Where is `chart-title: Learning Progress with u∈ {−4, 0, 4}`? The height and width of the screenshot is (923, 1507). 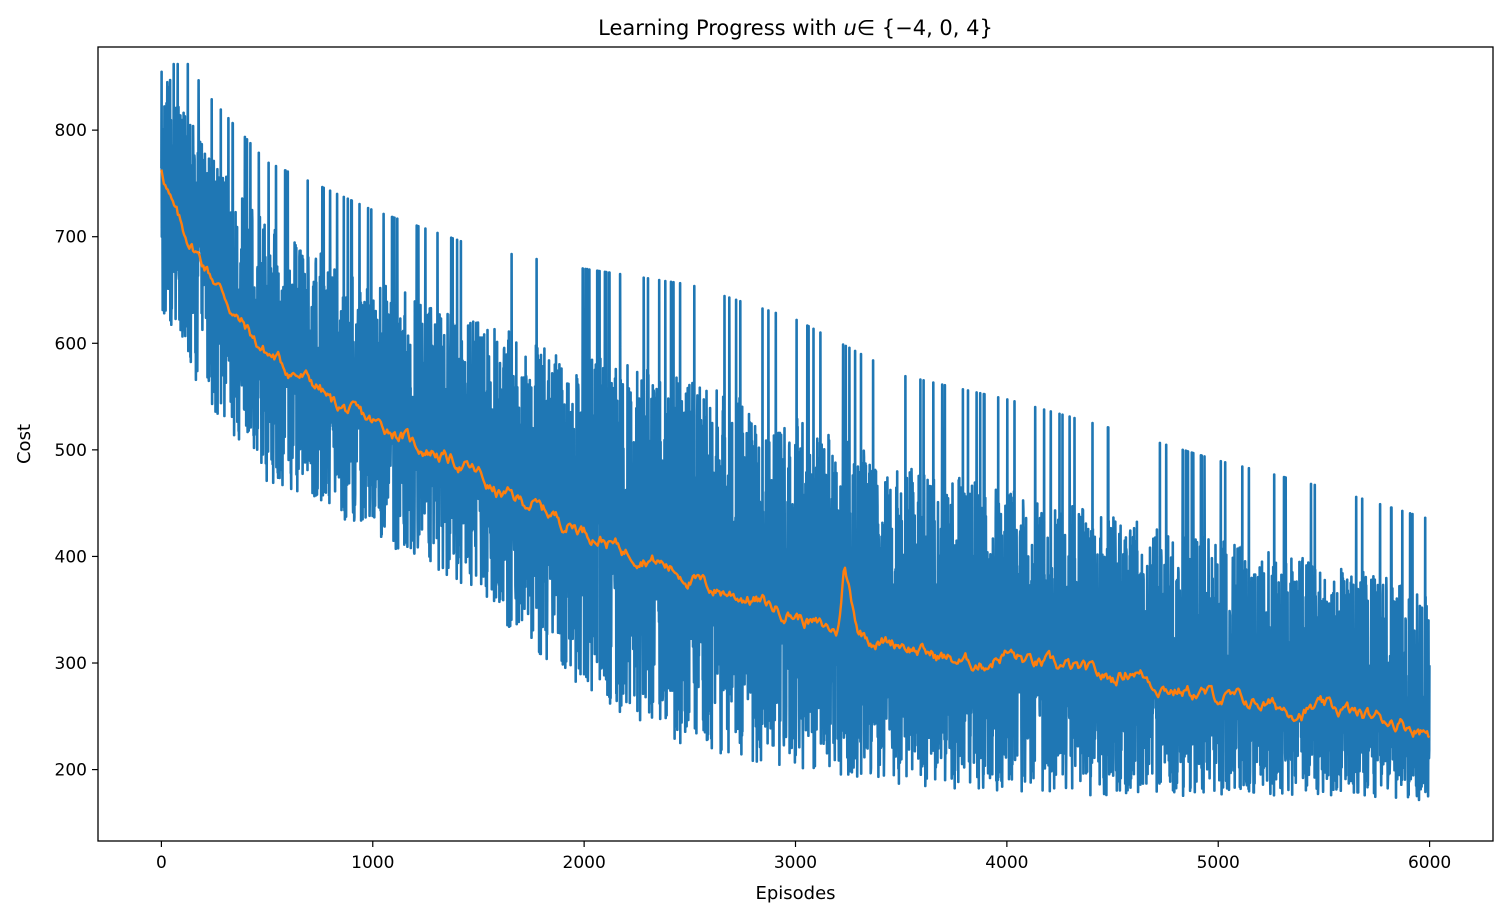 chart-title: Learning Progress with u∈ {−4, 0, 4} is located at coordinates (795, 28).